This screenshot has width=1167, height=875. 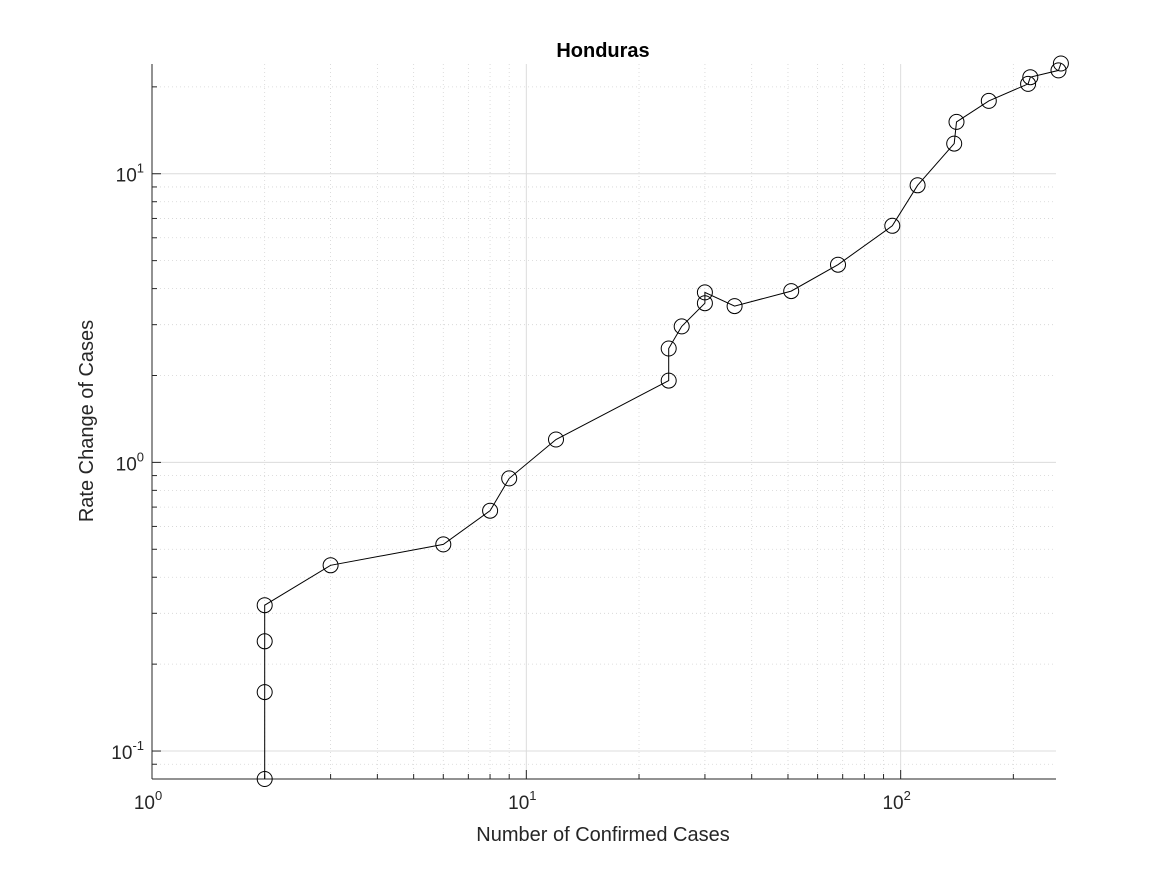 I want to click on x-tick-label: 10², so click(x=896, y=801).